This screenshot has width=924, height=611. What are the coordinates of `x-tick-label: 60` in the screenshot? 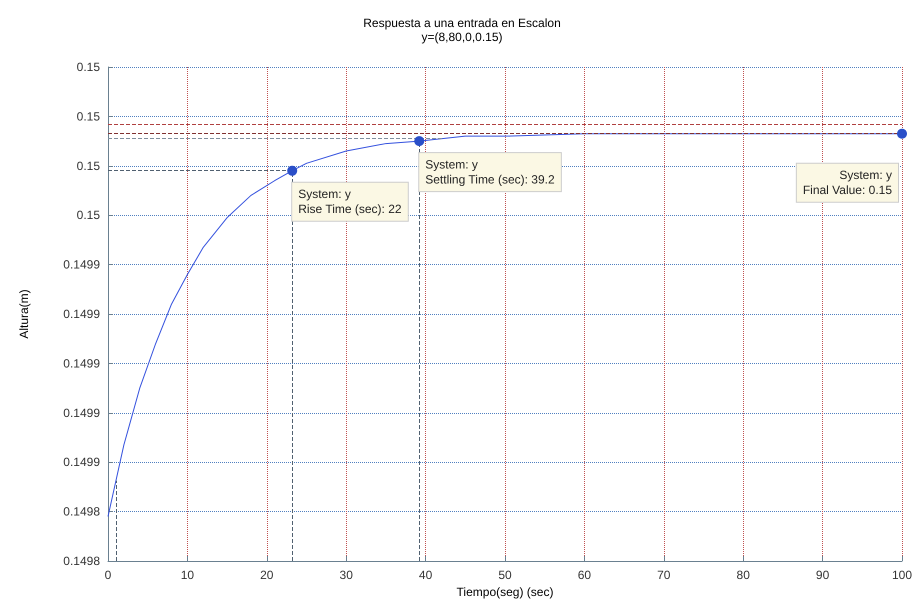 It's located at (585, 575).